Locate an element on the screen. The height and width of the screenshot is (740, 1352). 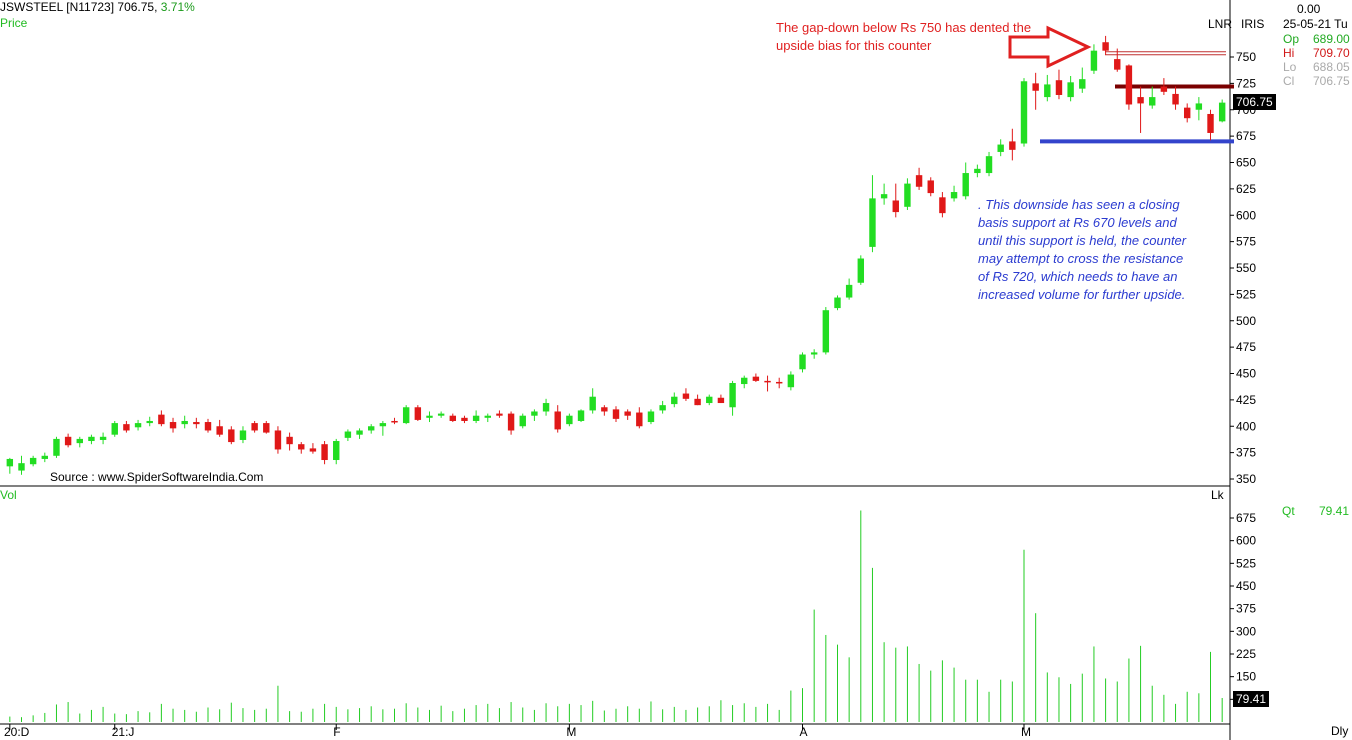
time-tick-label: 20:D is located at coordinates (17, 732).